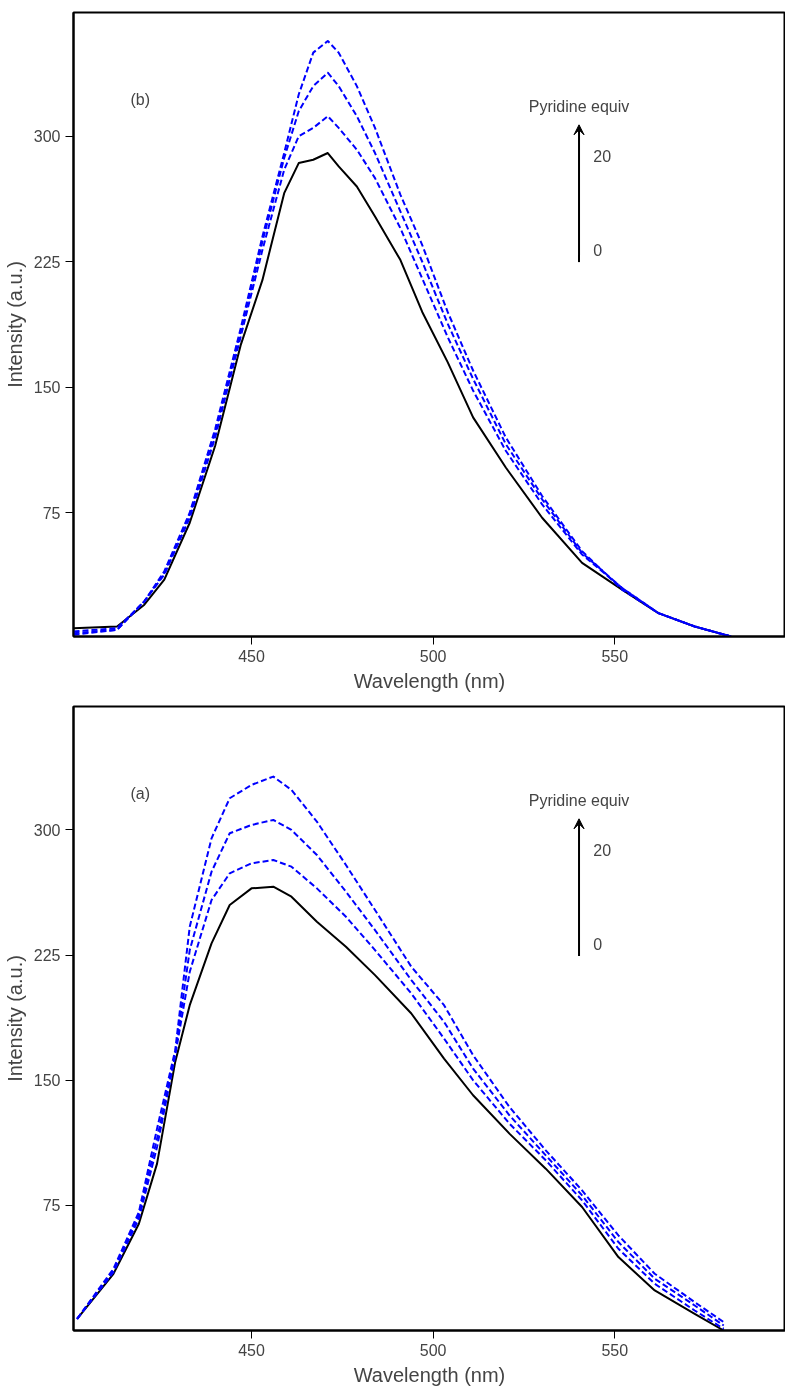 The height and width of the screenshot is (1389, 785). What do you see at coordinates (140, 100) in the screenshot?
I see `annotation: (b)` at bounding box center [140, 100].